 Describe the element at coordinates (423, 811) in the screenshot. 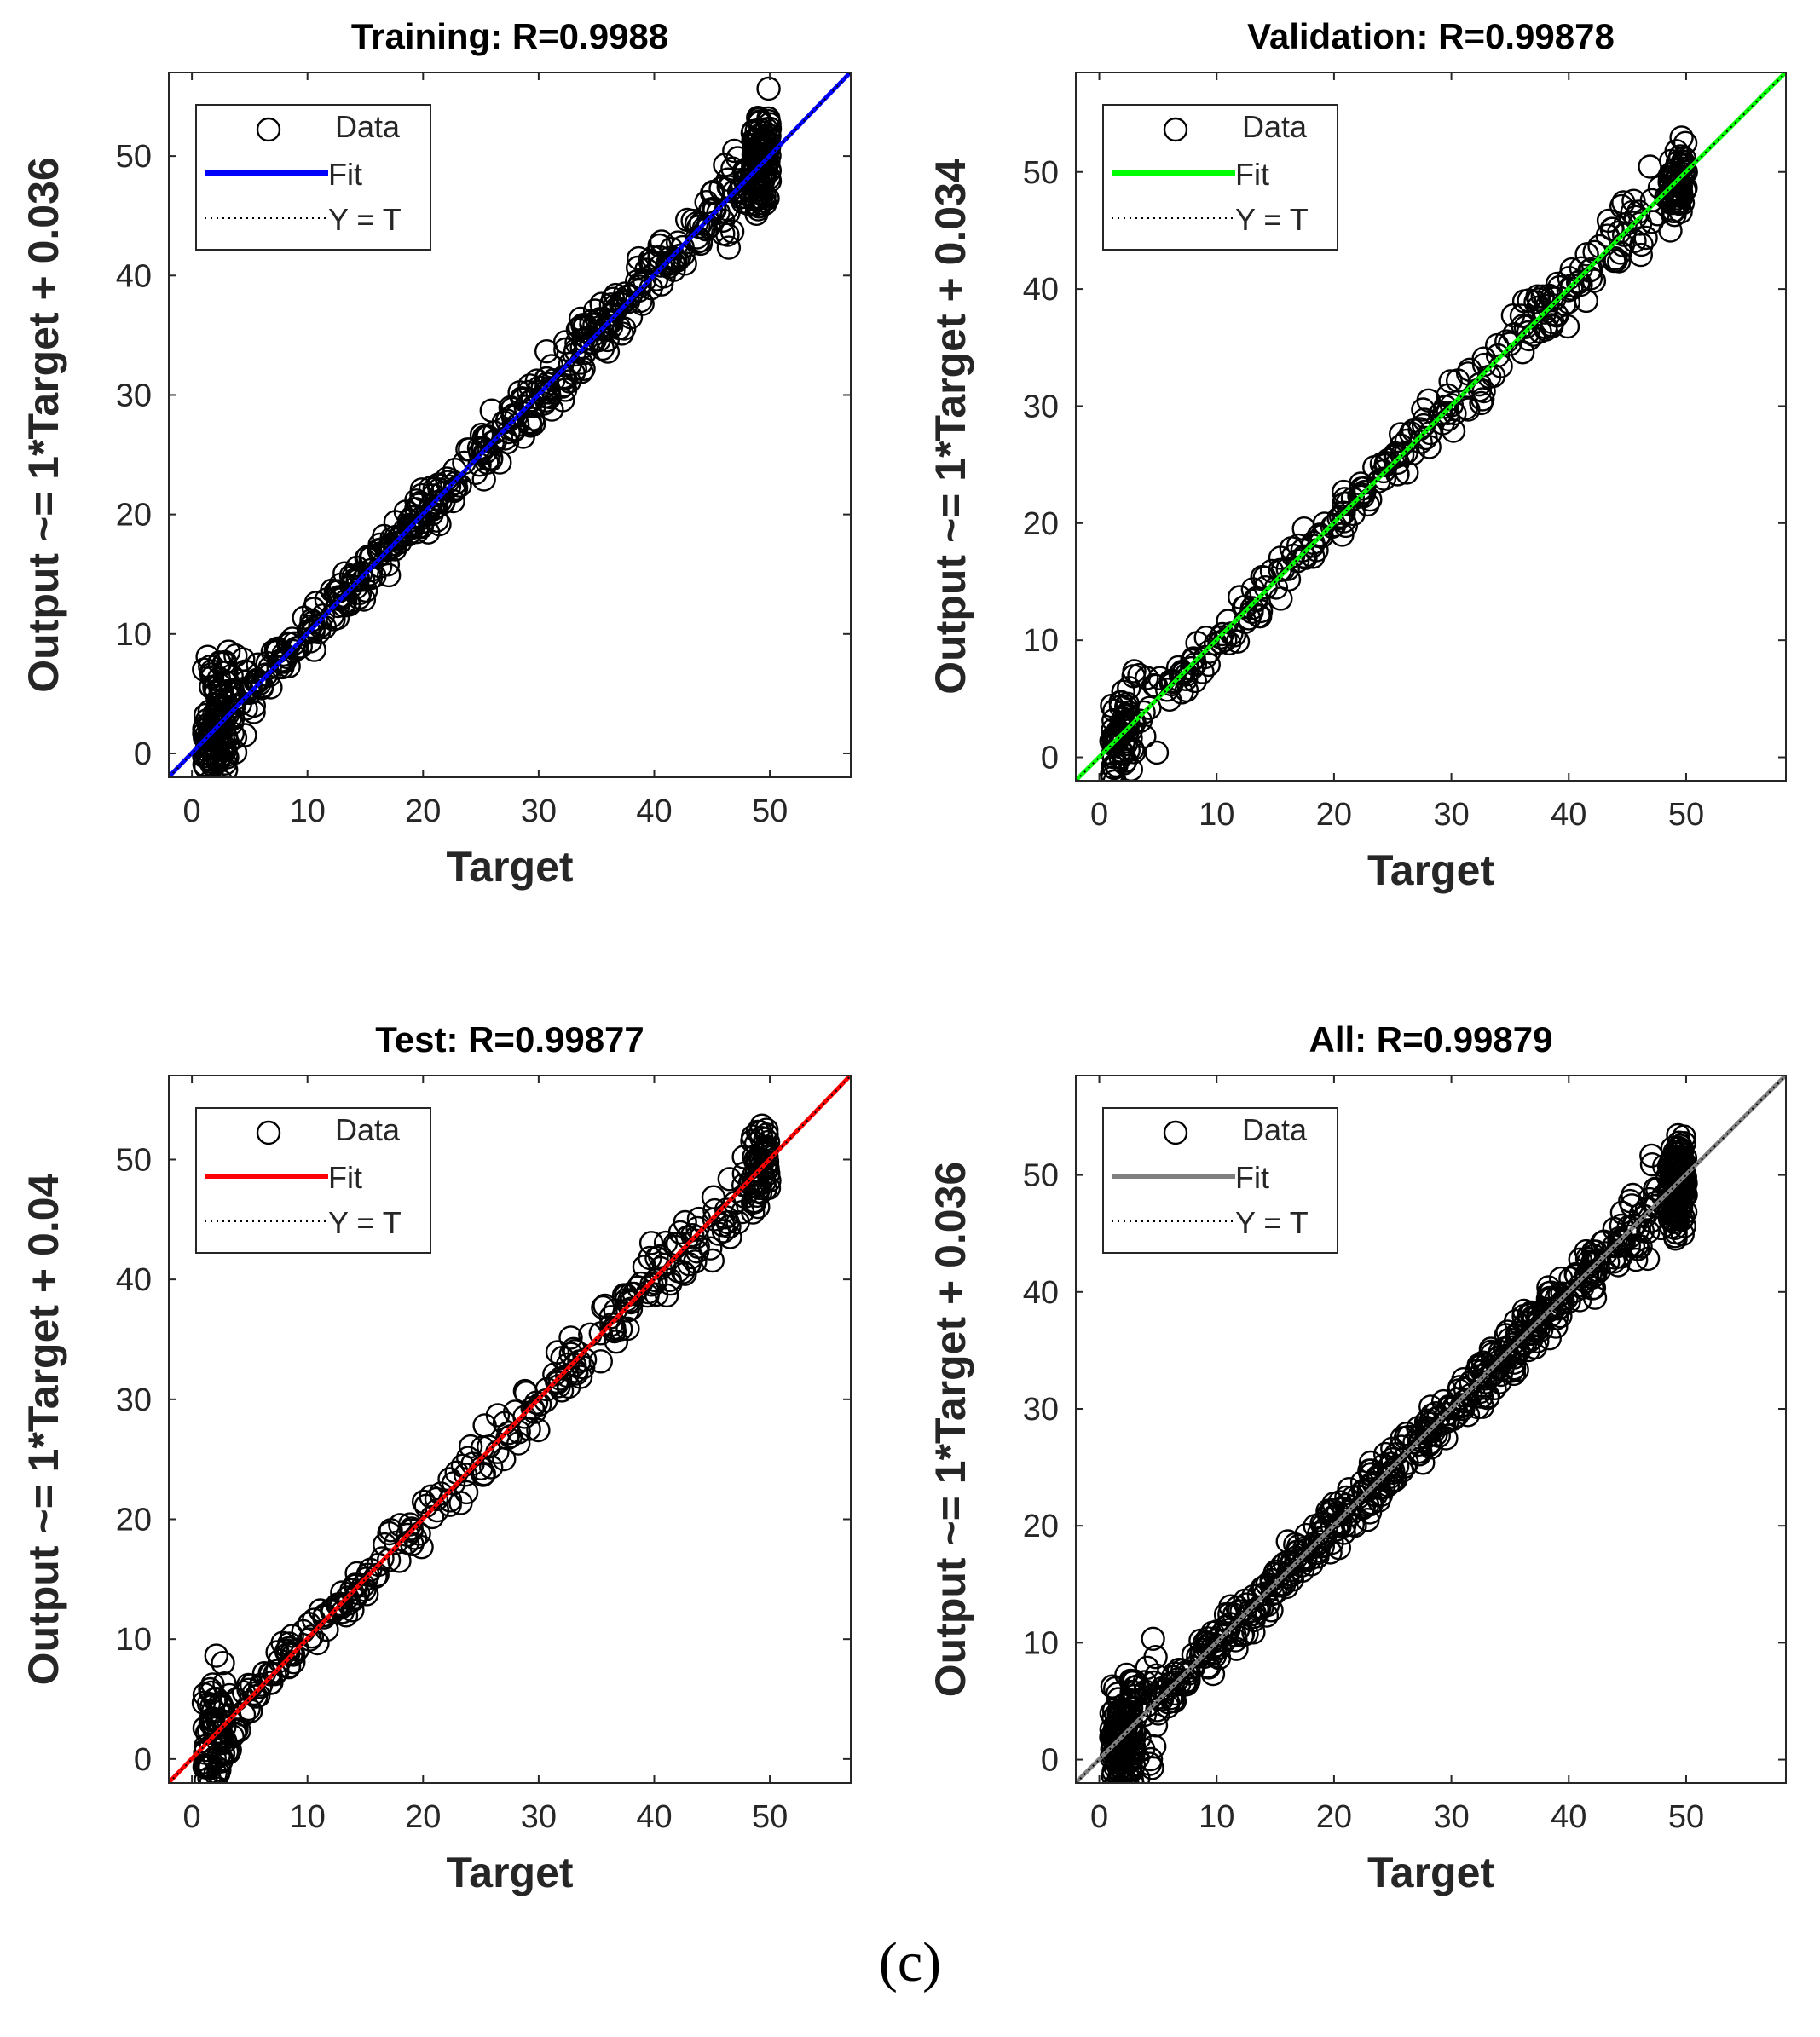

I see `x-tick-label: 20` at that location.